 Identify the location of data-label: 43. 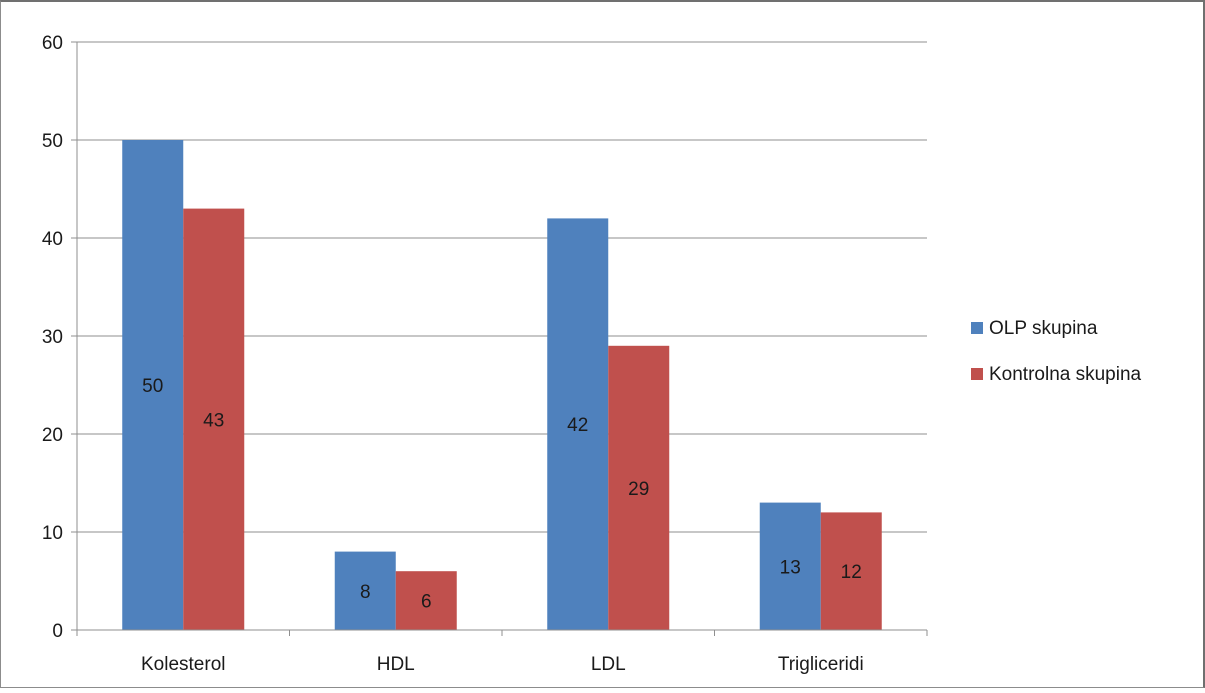
(213, 420).